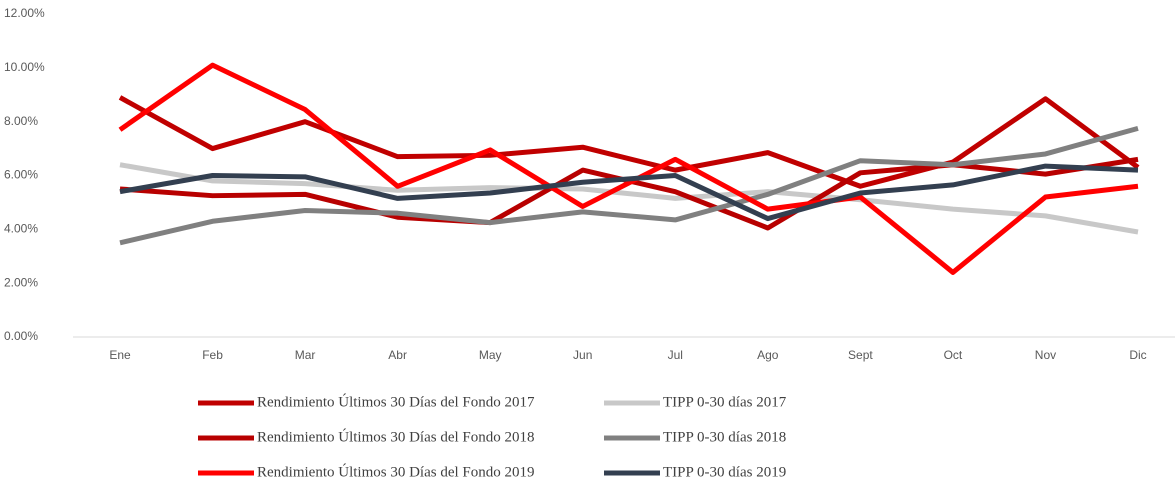 The height and width of the screenshot is (484, 1175). I want to click on x-tick-label: Sept, so click(860, 355).